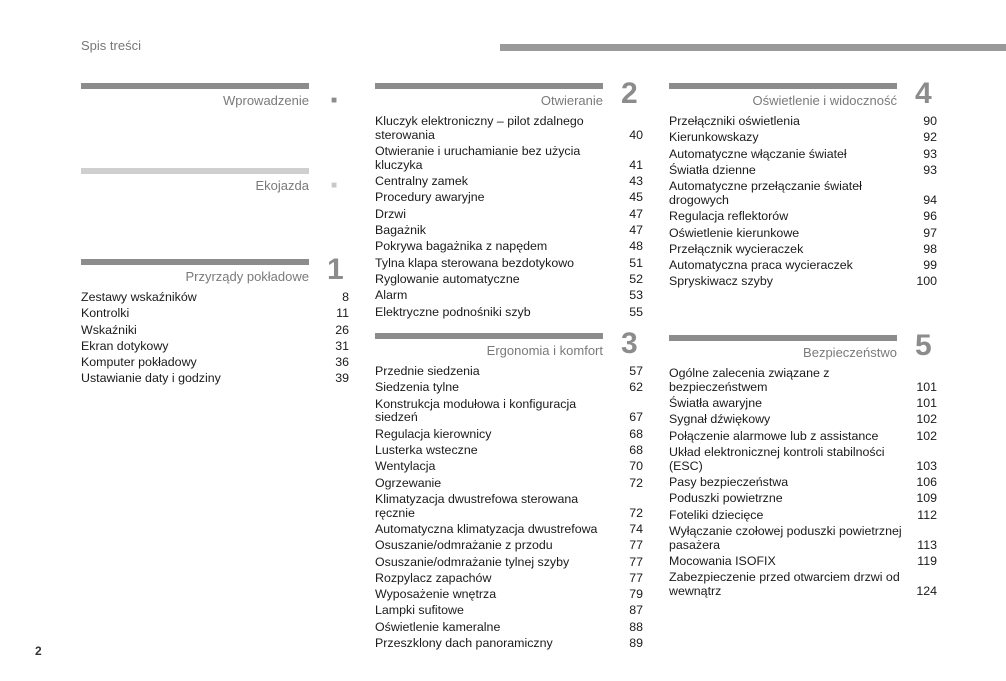 The height and width of the screenshot is (681, 1006). What do you see at coordinates (247, 276) in the screenshot?
I see `section-title: Przyrządy pokładowe` at bounding box center [247, 276].